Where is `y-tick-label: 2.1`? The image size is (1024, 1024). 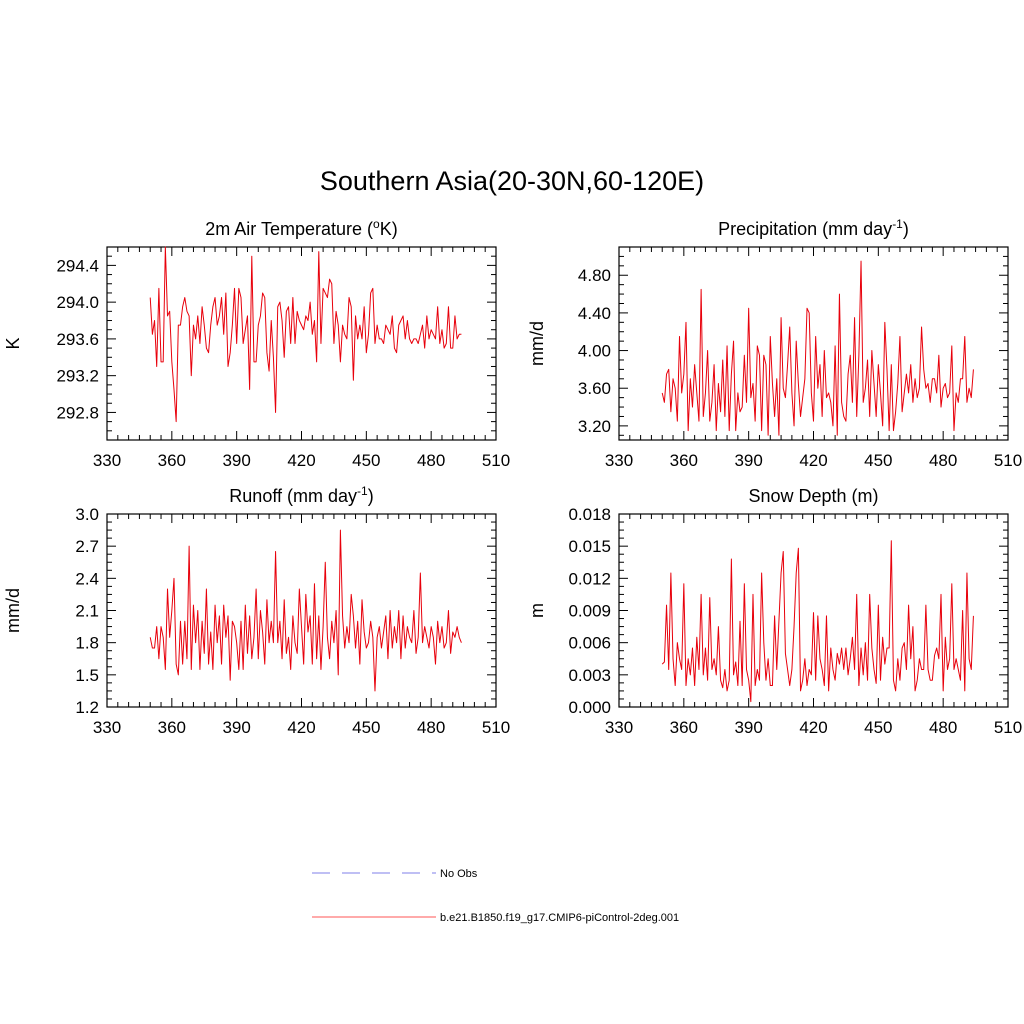
y-tick-label: 2.1 is located at coordinates (87, 611).